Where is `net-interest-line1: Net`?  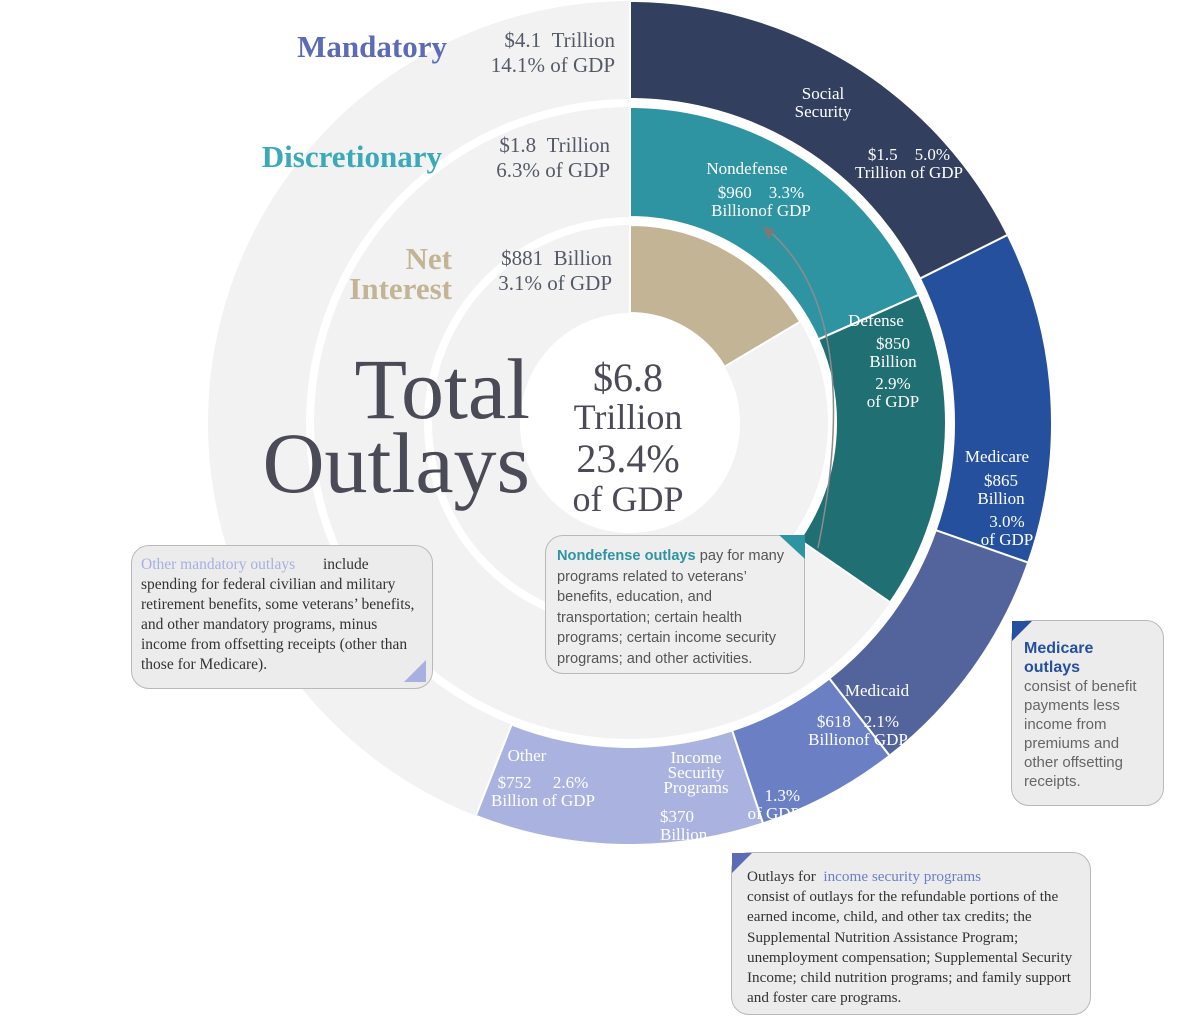 net-interest-line1: Net is located at coordinates (428, 258).